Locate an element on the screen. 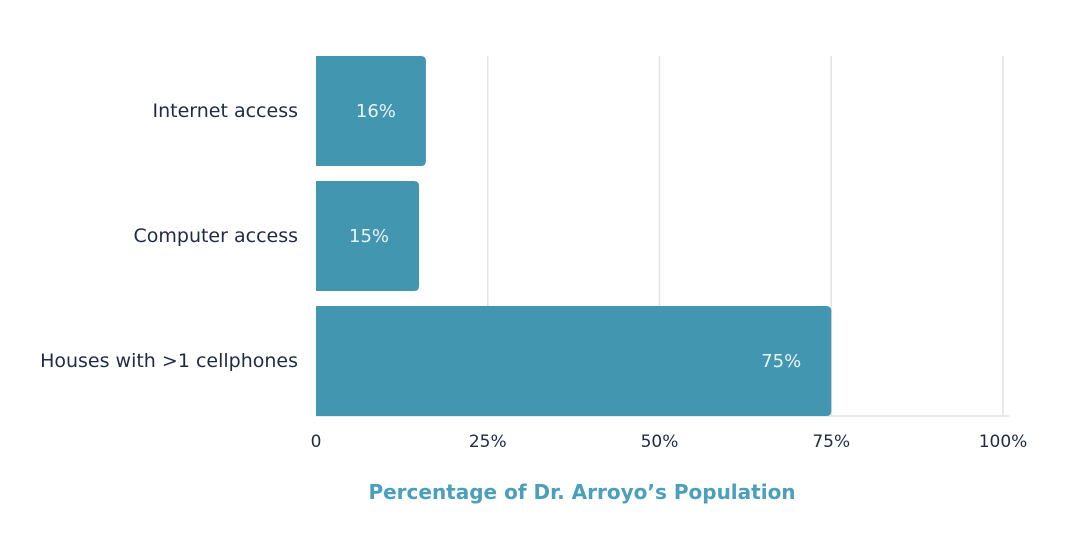 This screenshot has width=1080, height=534. x-tick-label: 75% is located at coordinates (831, 442).